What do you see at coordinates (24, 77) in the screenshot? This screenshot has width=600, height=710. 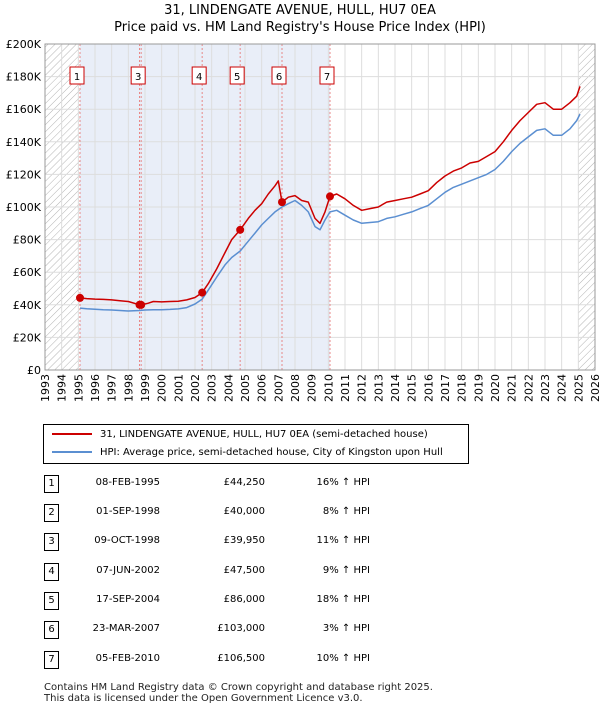 I see `y-tick-label: £180K` at bounding box center [24, 77].